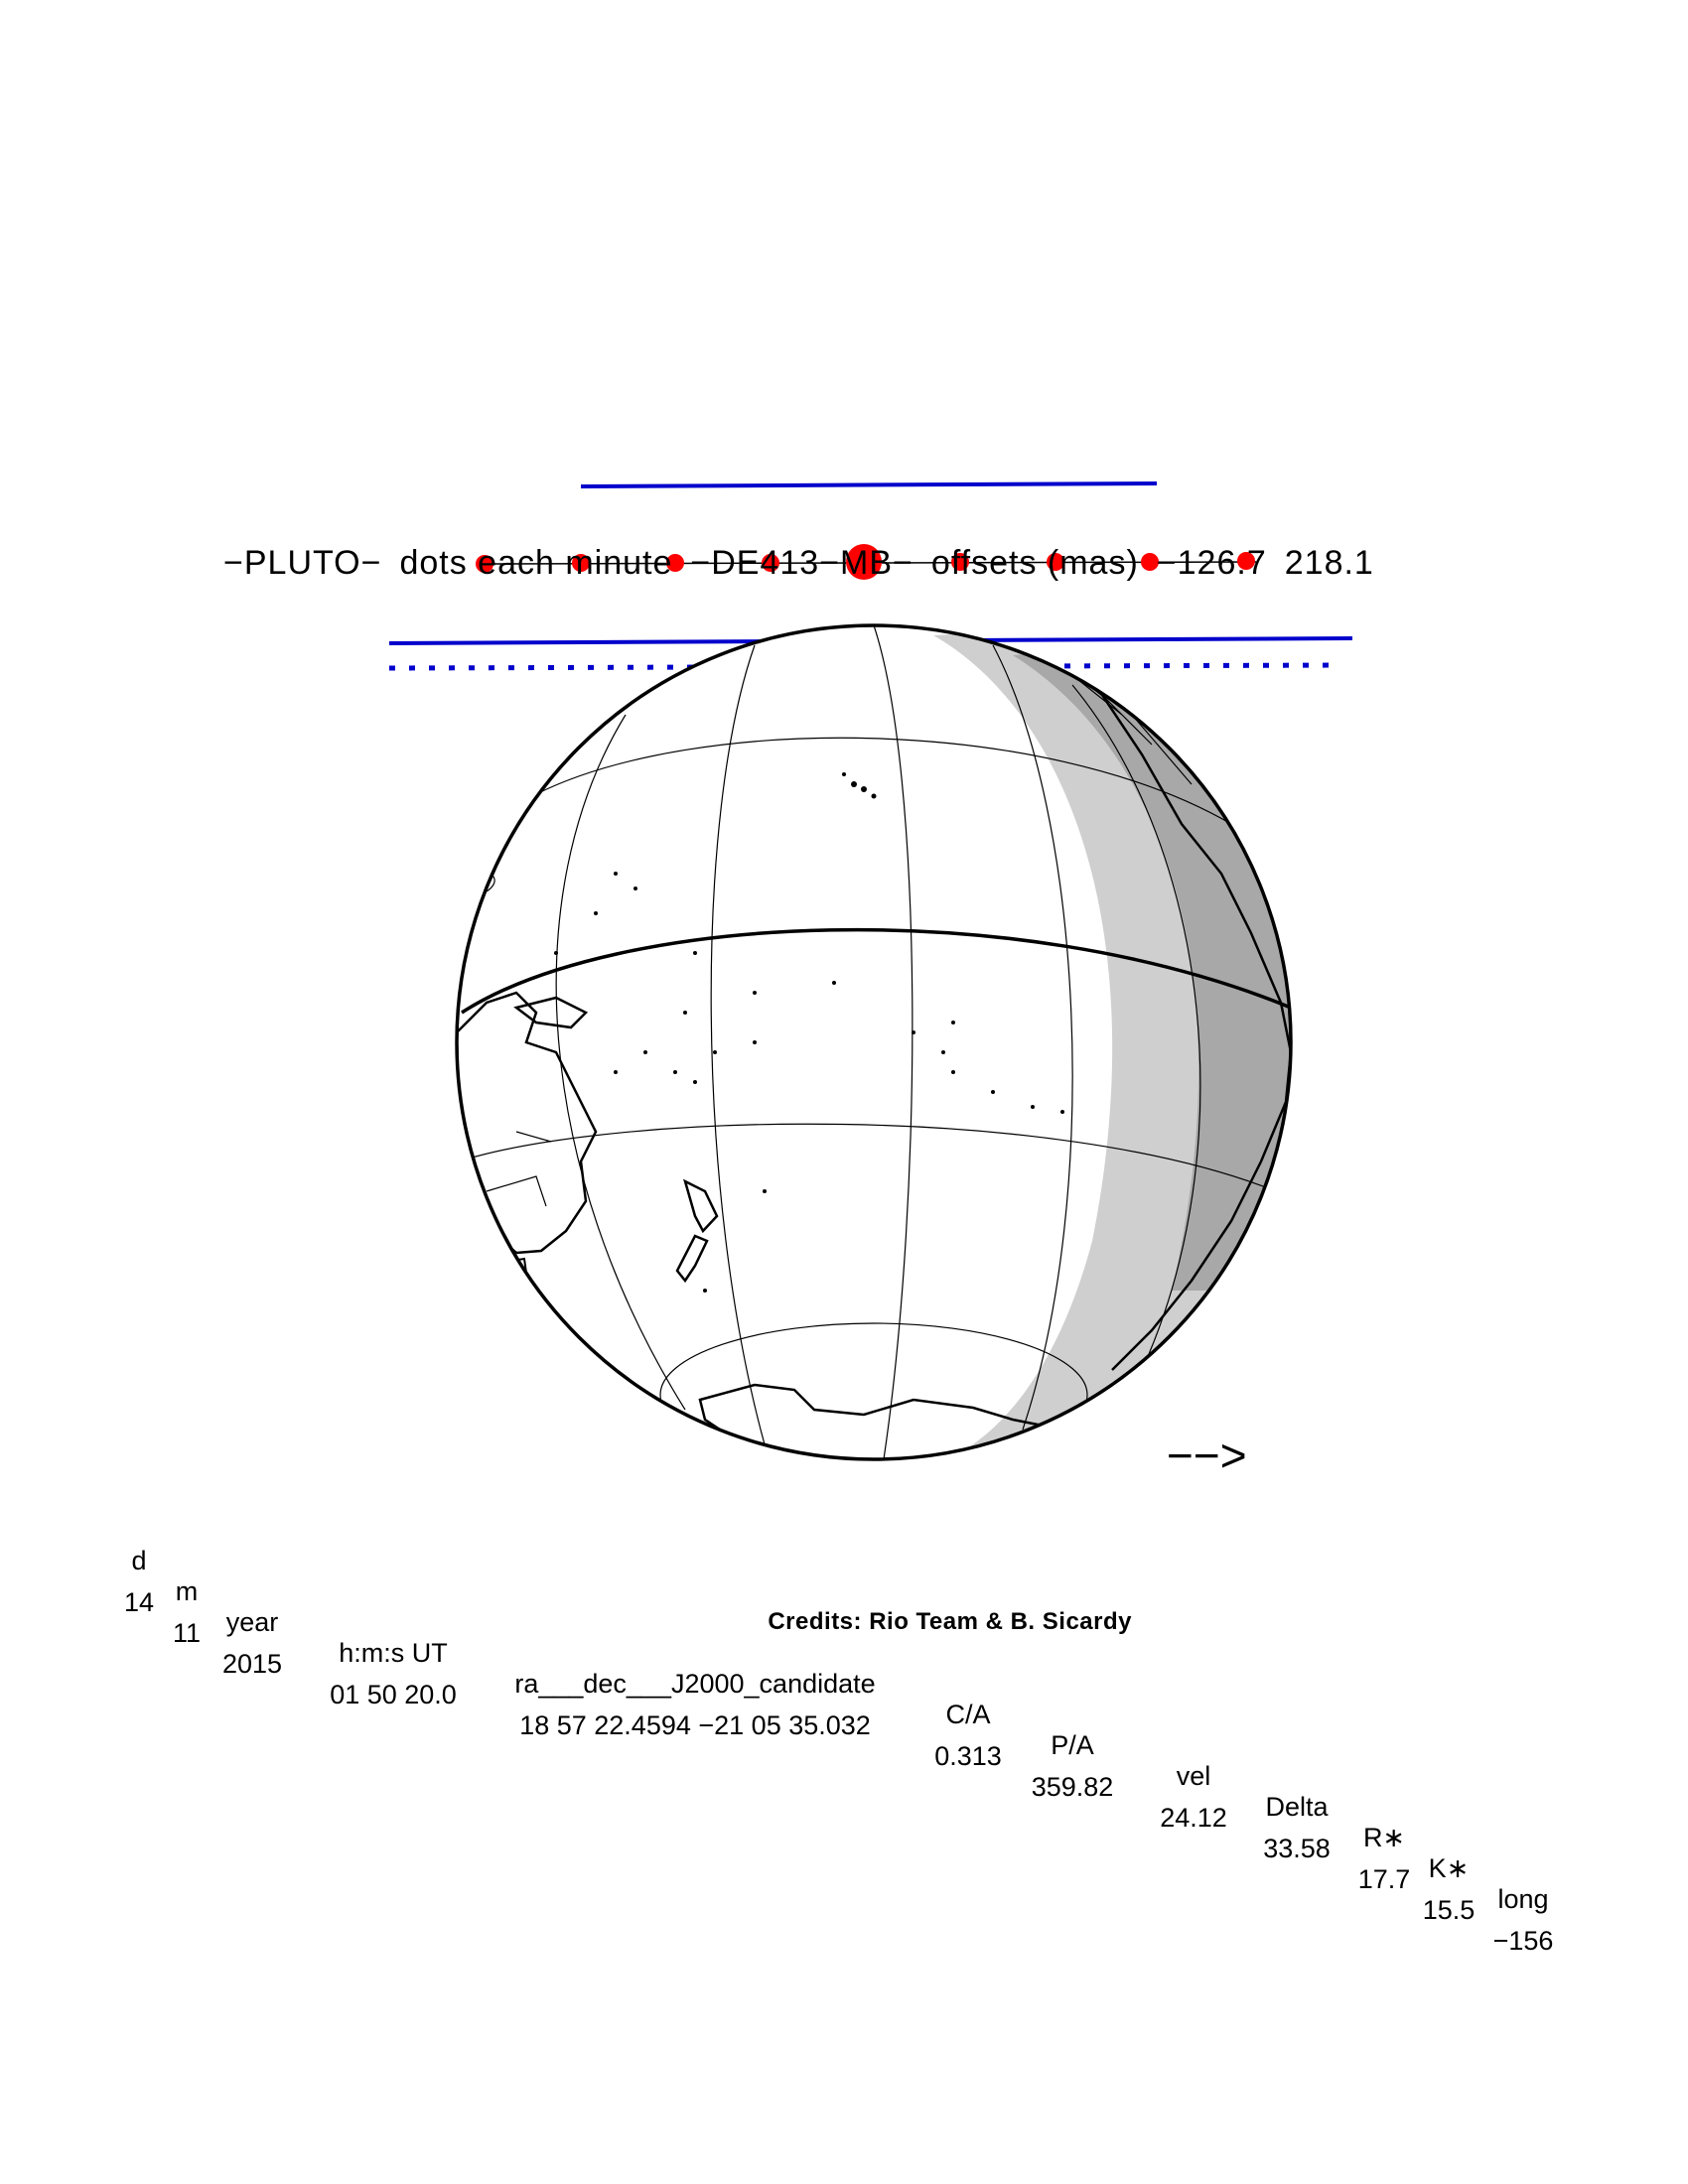 The height and width of the screenshot is (2184, 1688). Describe the element at coordinates (1384, 1879) in the screenshot. I see `value-r-mag: 17.7` at that location.